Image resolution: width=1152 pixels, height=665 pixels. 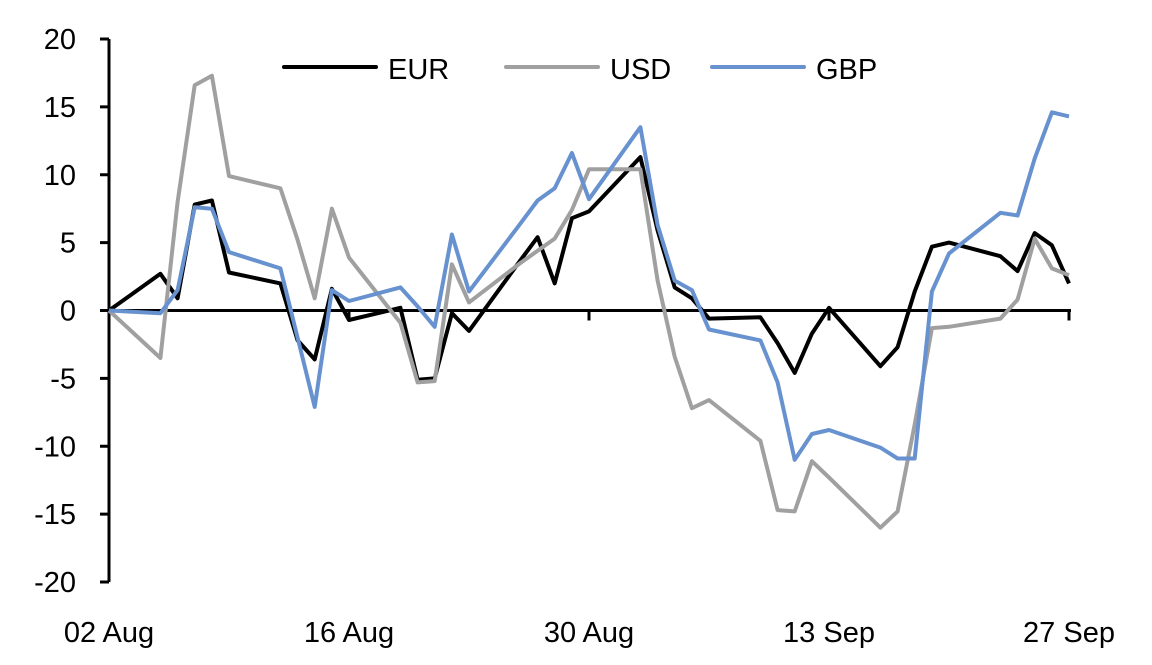 What do you see at coordinates (63, 379) in the screenshot?
I see `y-tick-label: -5` at bounding box center [63, 379].